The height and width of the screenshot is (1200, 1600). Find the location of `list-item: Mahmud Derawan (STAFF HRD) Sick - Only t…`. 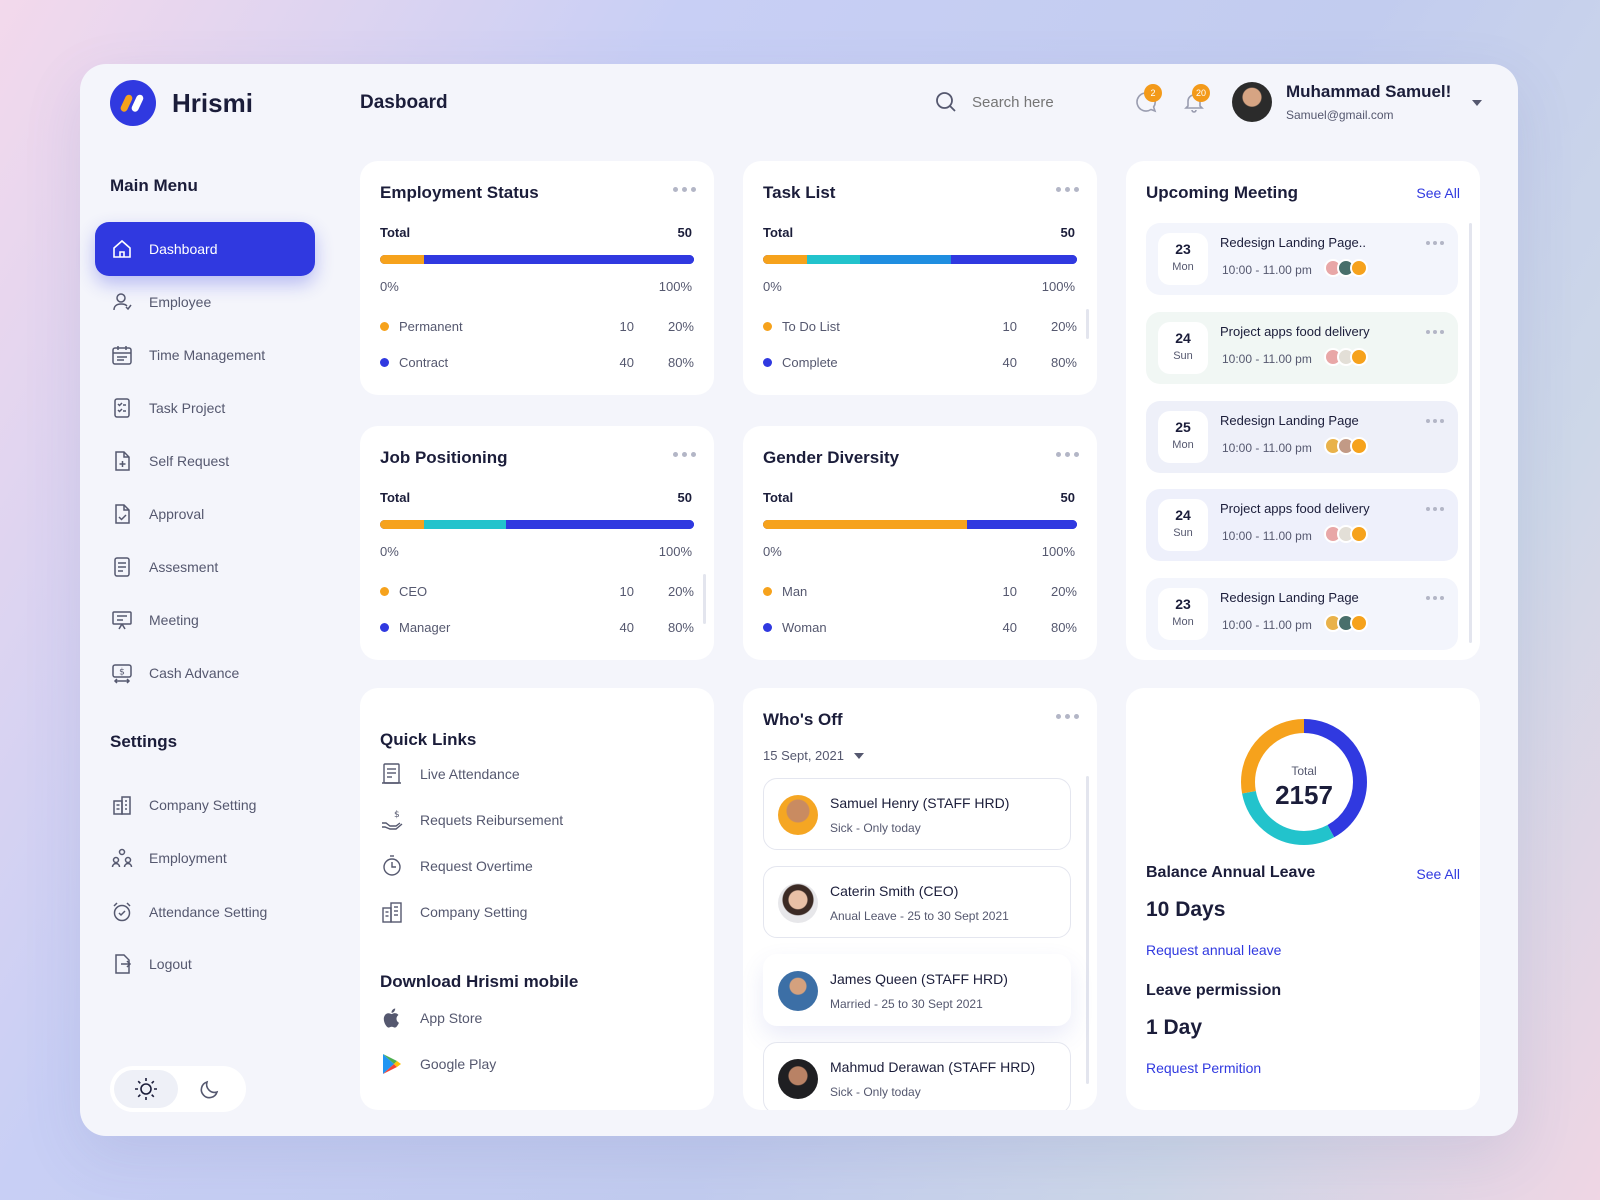

list-item: Mahmud Derawan (STAFF HRD) Sick - Only t… is located at coordinates (917, 1076).